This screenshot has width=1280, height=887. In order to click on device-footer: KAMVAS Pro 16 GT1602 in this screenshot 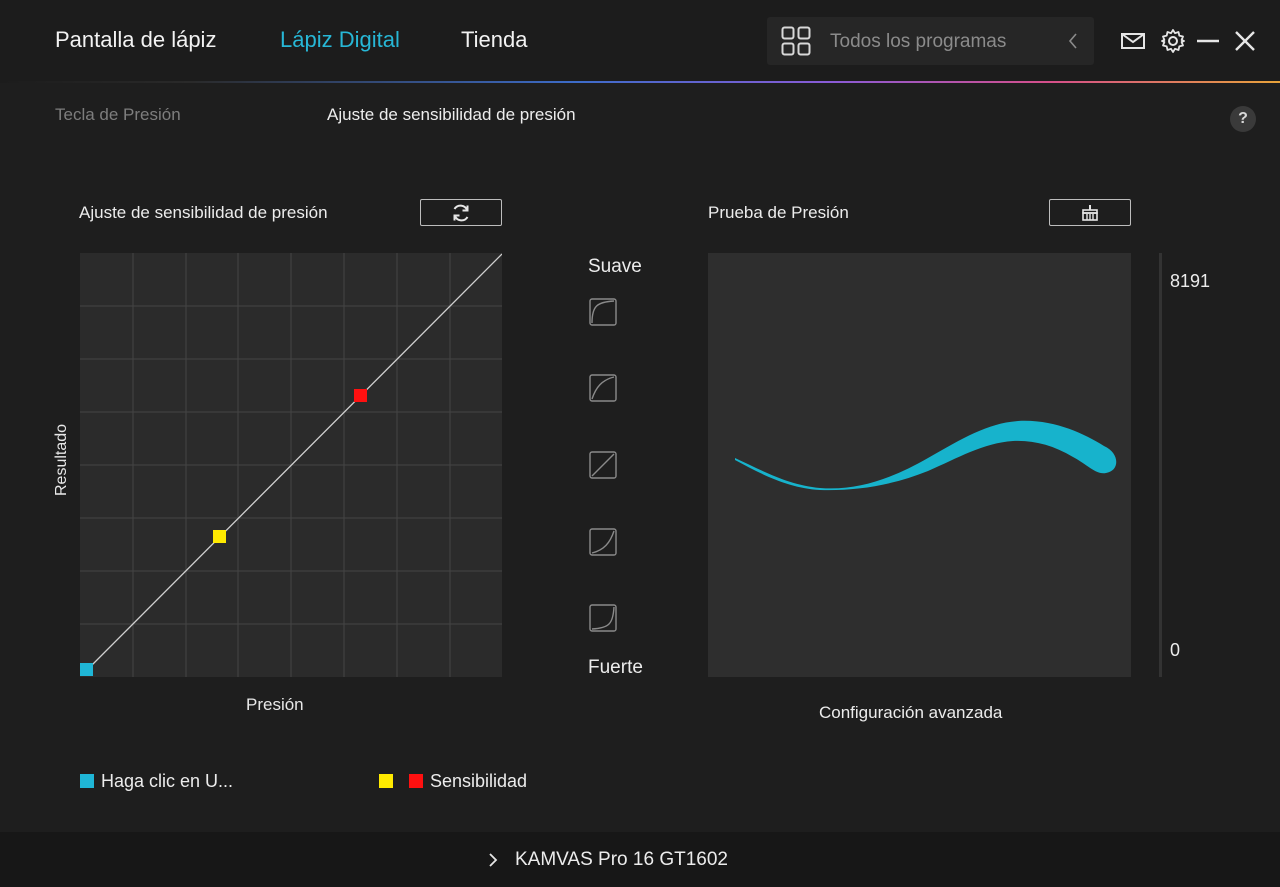, I will do `click(640, 859)`.